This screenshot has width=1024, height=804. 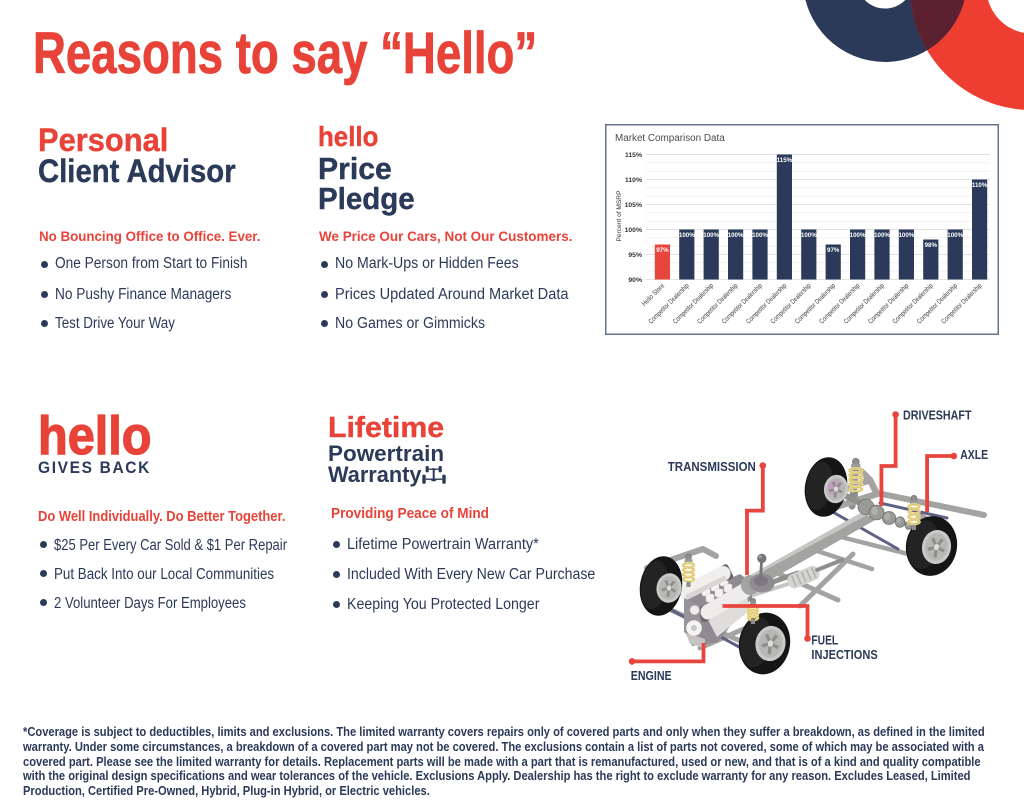 What do you see at coordinates (633, 205) in the screenshot?
I see `svg-text: 105%` at bounding box center [633, 205].